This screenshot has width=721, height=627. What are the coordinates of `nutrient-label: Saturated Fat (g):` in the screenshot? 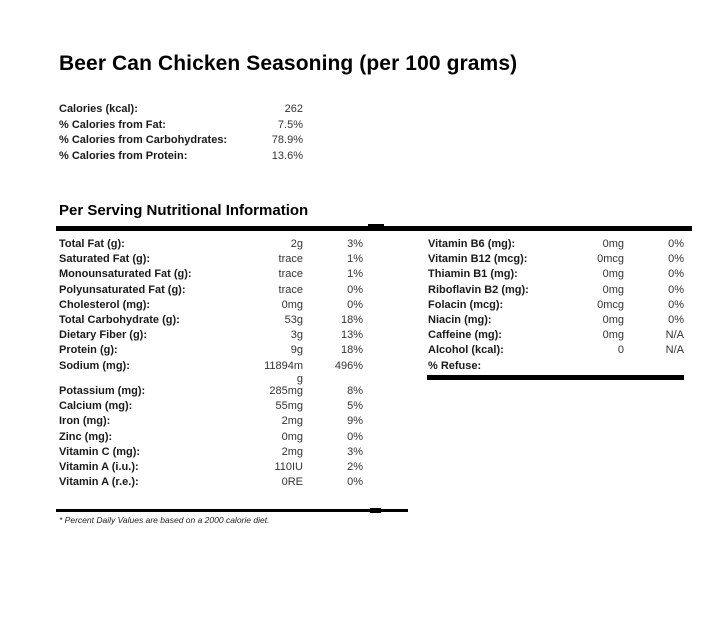 It's located at (105, 259).